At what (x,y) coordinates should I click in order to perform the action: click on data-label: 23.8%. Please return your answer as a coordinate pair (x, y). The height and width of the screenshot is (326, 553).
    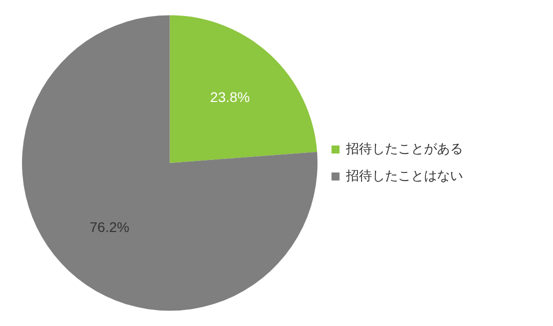
    Looking at the image, I should click on (230, 96).